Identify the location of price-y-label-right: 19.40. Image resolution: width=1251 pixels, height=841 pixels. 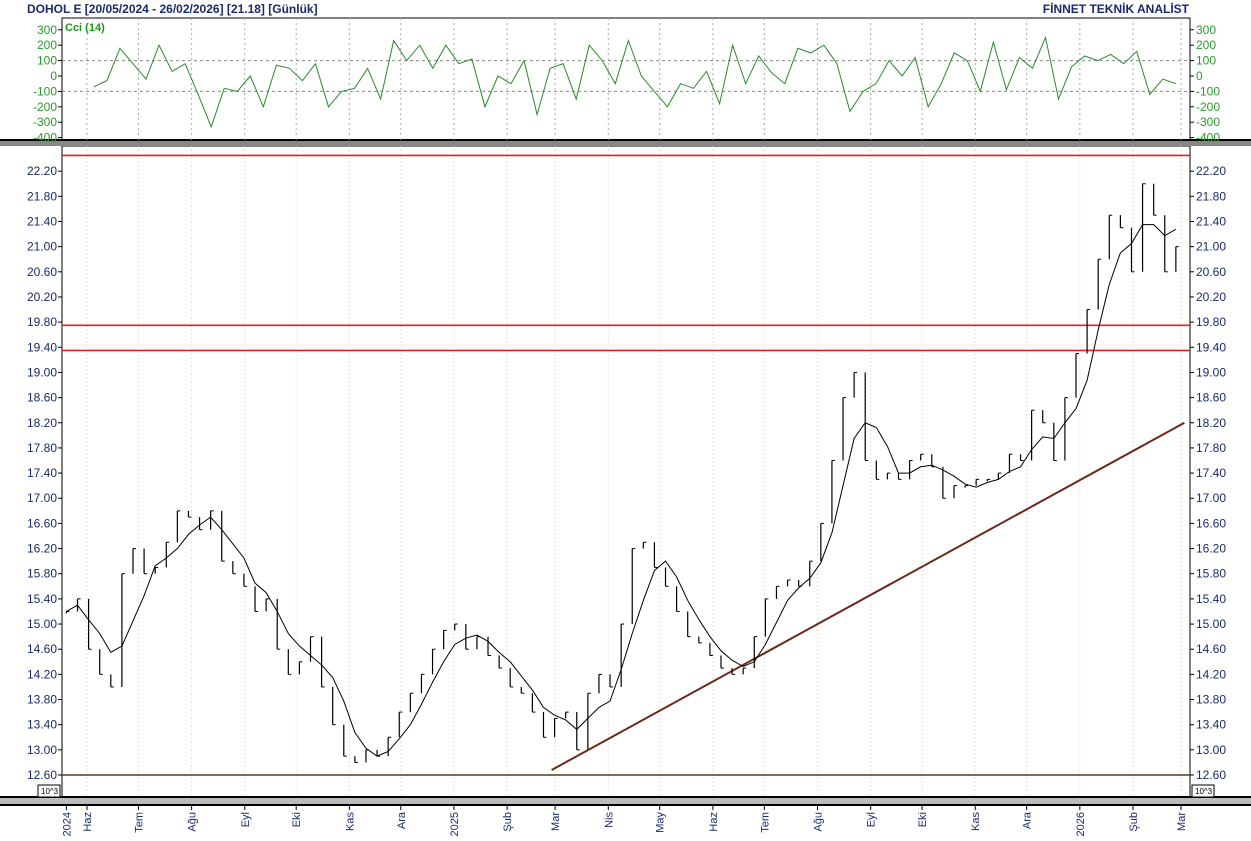
(1211, 347).